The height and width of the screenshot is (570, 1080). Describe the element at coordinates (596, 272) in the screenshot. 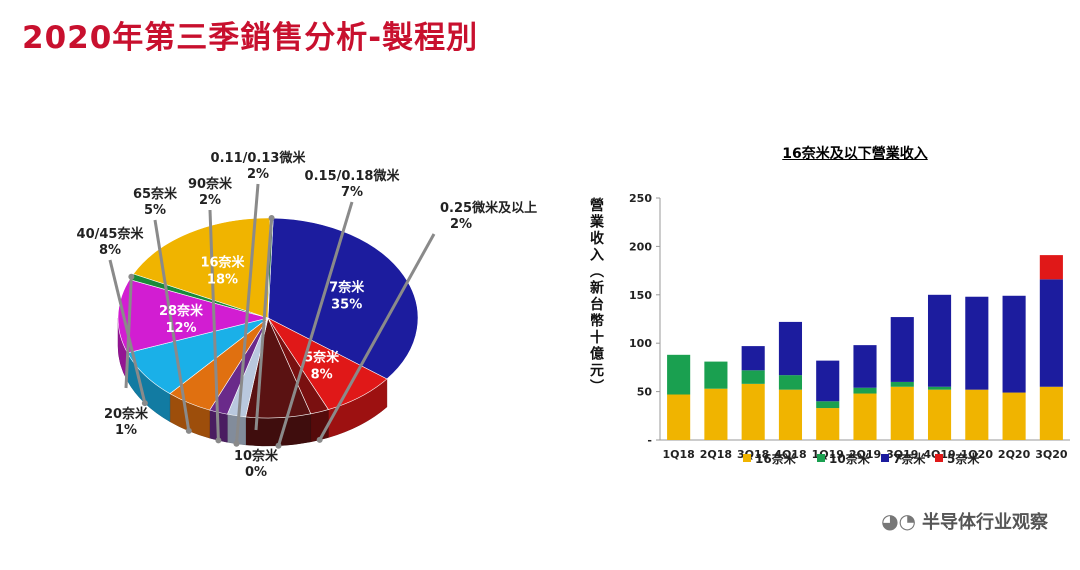

I see `y-axis-label-char: ︵` at that location.